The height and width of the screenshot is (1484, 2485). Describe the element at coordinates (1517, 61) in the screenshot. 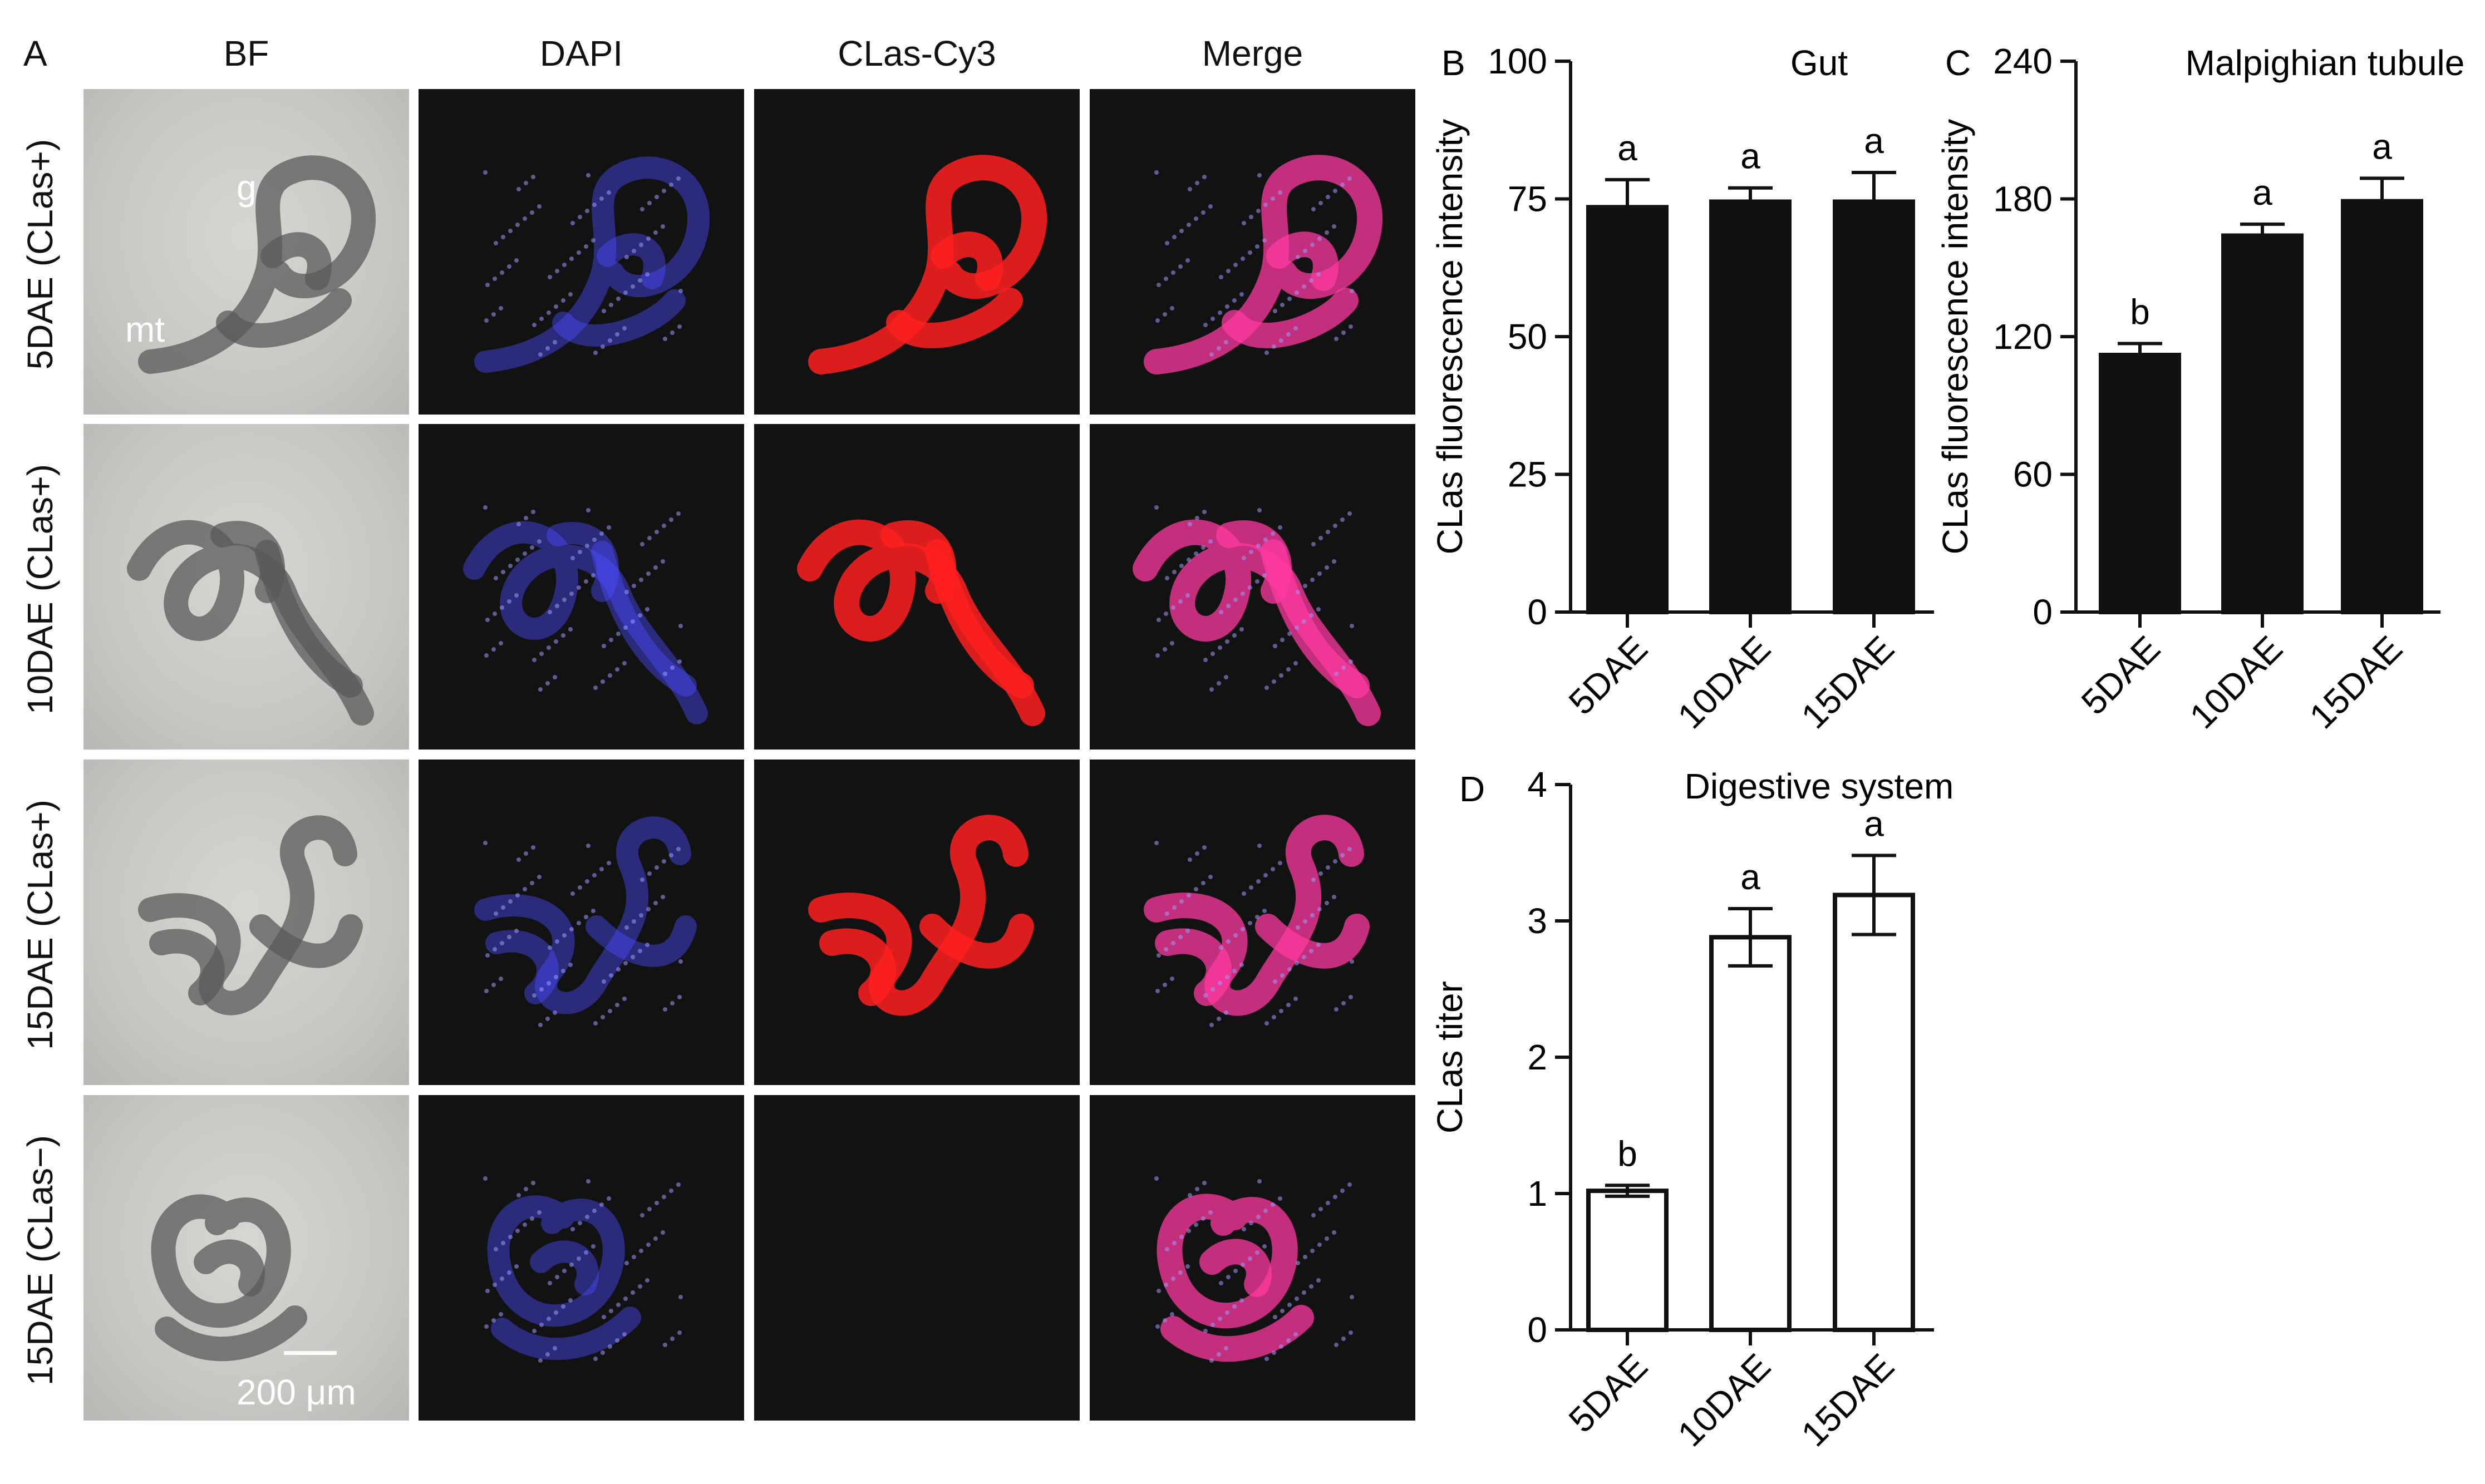

I see `chart-b-y-tick-label: 100` at that location.